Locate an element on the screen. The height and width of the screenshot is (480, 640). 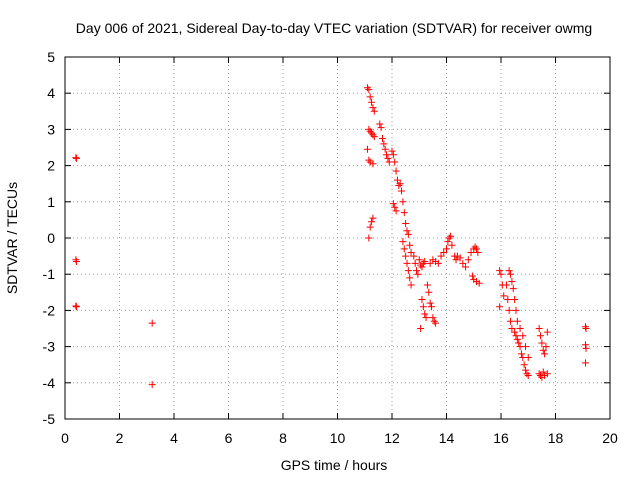
y-tick-label: -1 is located at coordinates (49, 274).